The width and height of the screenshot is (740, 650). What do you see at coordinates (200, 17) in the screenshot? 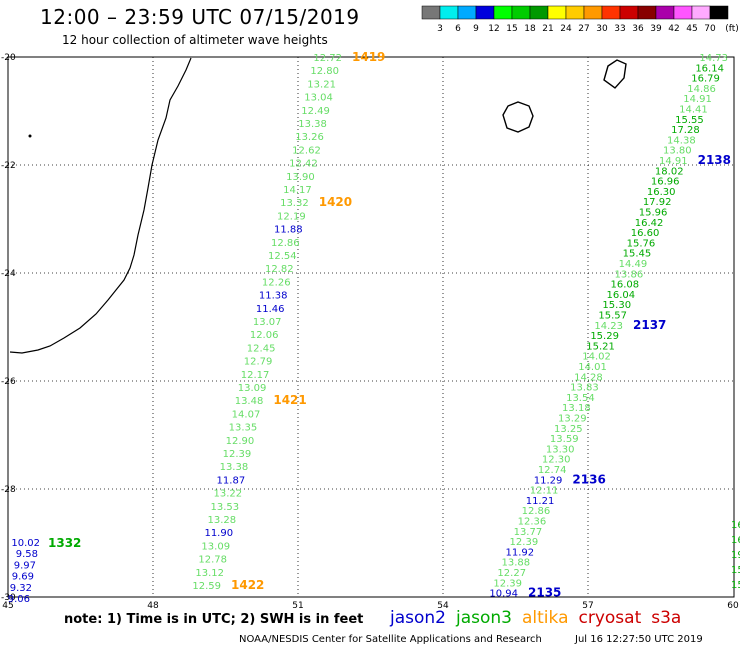
I see `chart-title: 12:00 – 23:59 UTC 07/15/2019` at bounding box center [200, 17].